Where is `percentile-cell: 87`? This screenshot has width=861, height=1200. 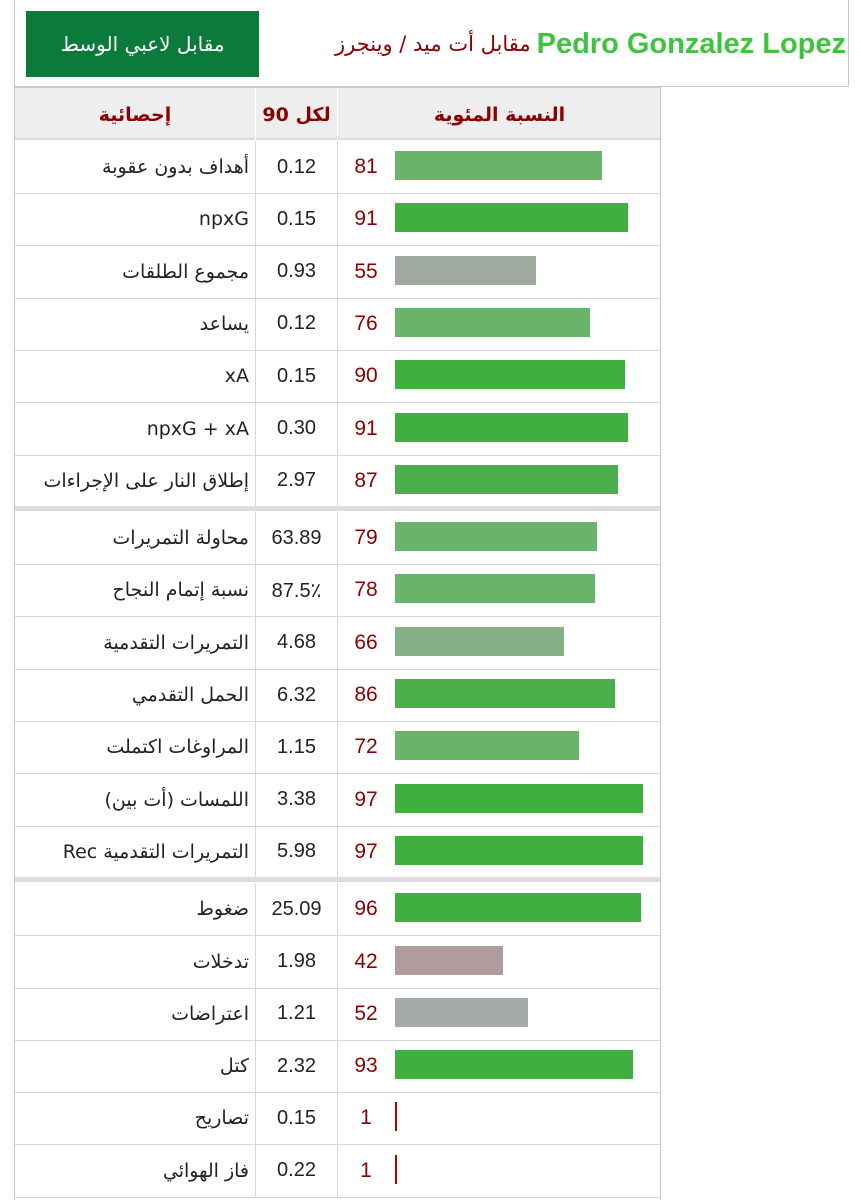 percentile-cell: 87 is located at coordinates (499, 481).